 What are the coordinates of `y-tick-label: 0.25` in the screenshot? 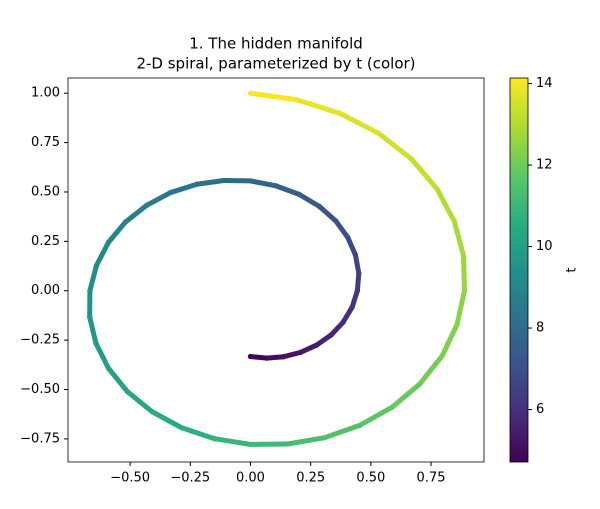 It's located at (45, 241).